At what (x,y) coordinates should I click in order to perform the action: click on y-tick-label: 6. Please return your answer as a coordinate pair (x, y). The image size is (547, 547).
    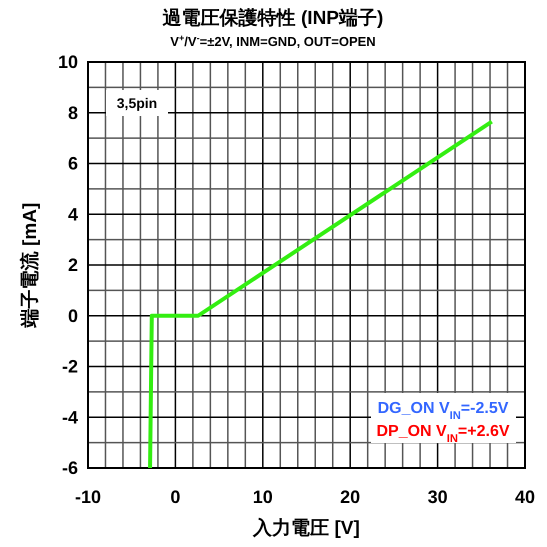
    Looking at the image, I should click on (73, 164).